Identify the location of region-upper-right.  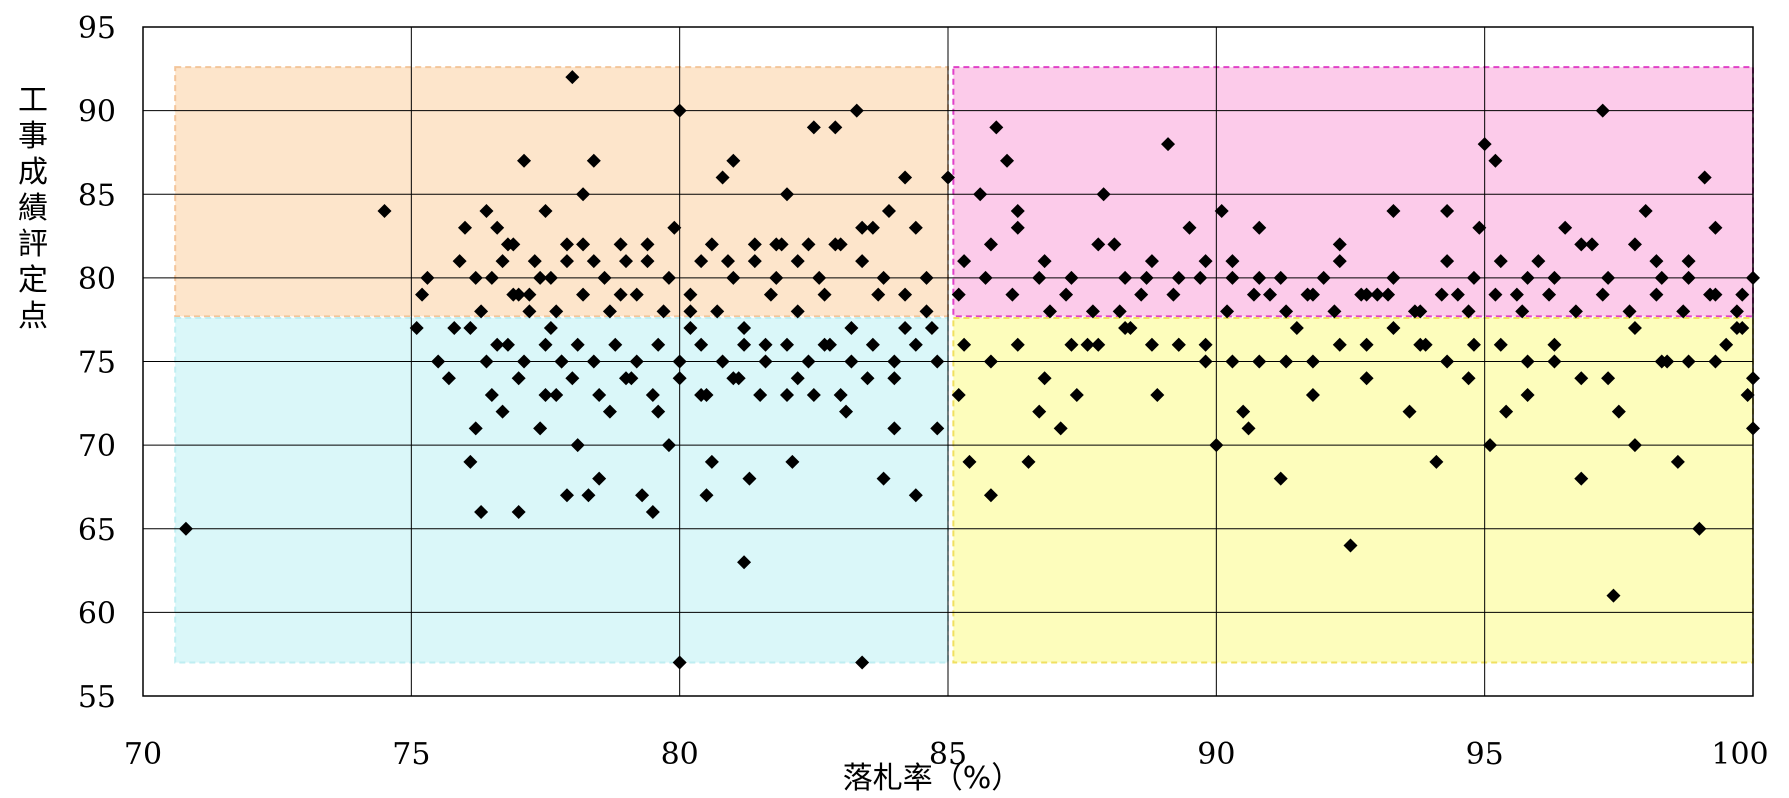
(1353, 192).